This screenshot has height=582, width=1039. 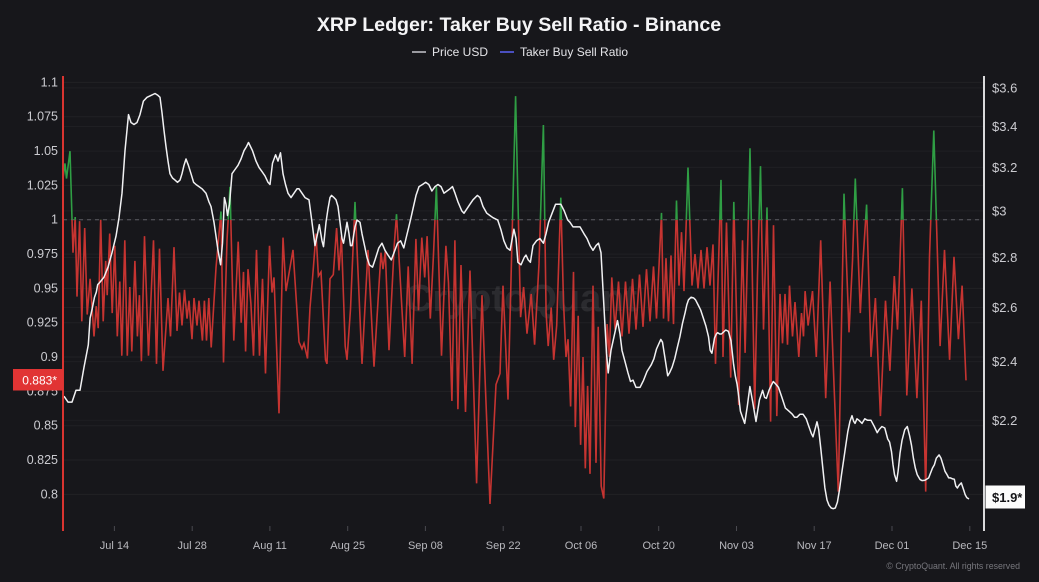 I want to click on svg-text: $1.9*, so click(x=1007, y=497).